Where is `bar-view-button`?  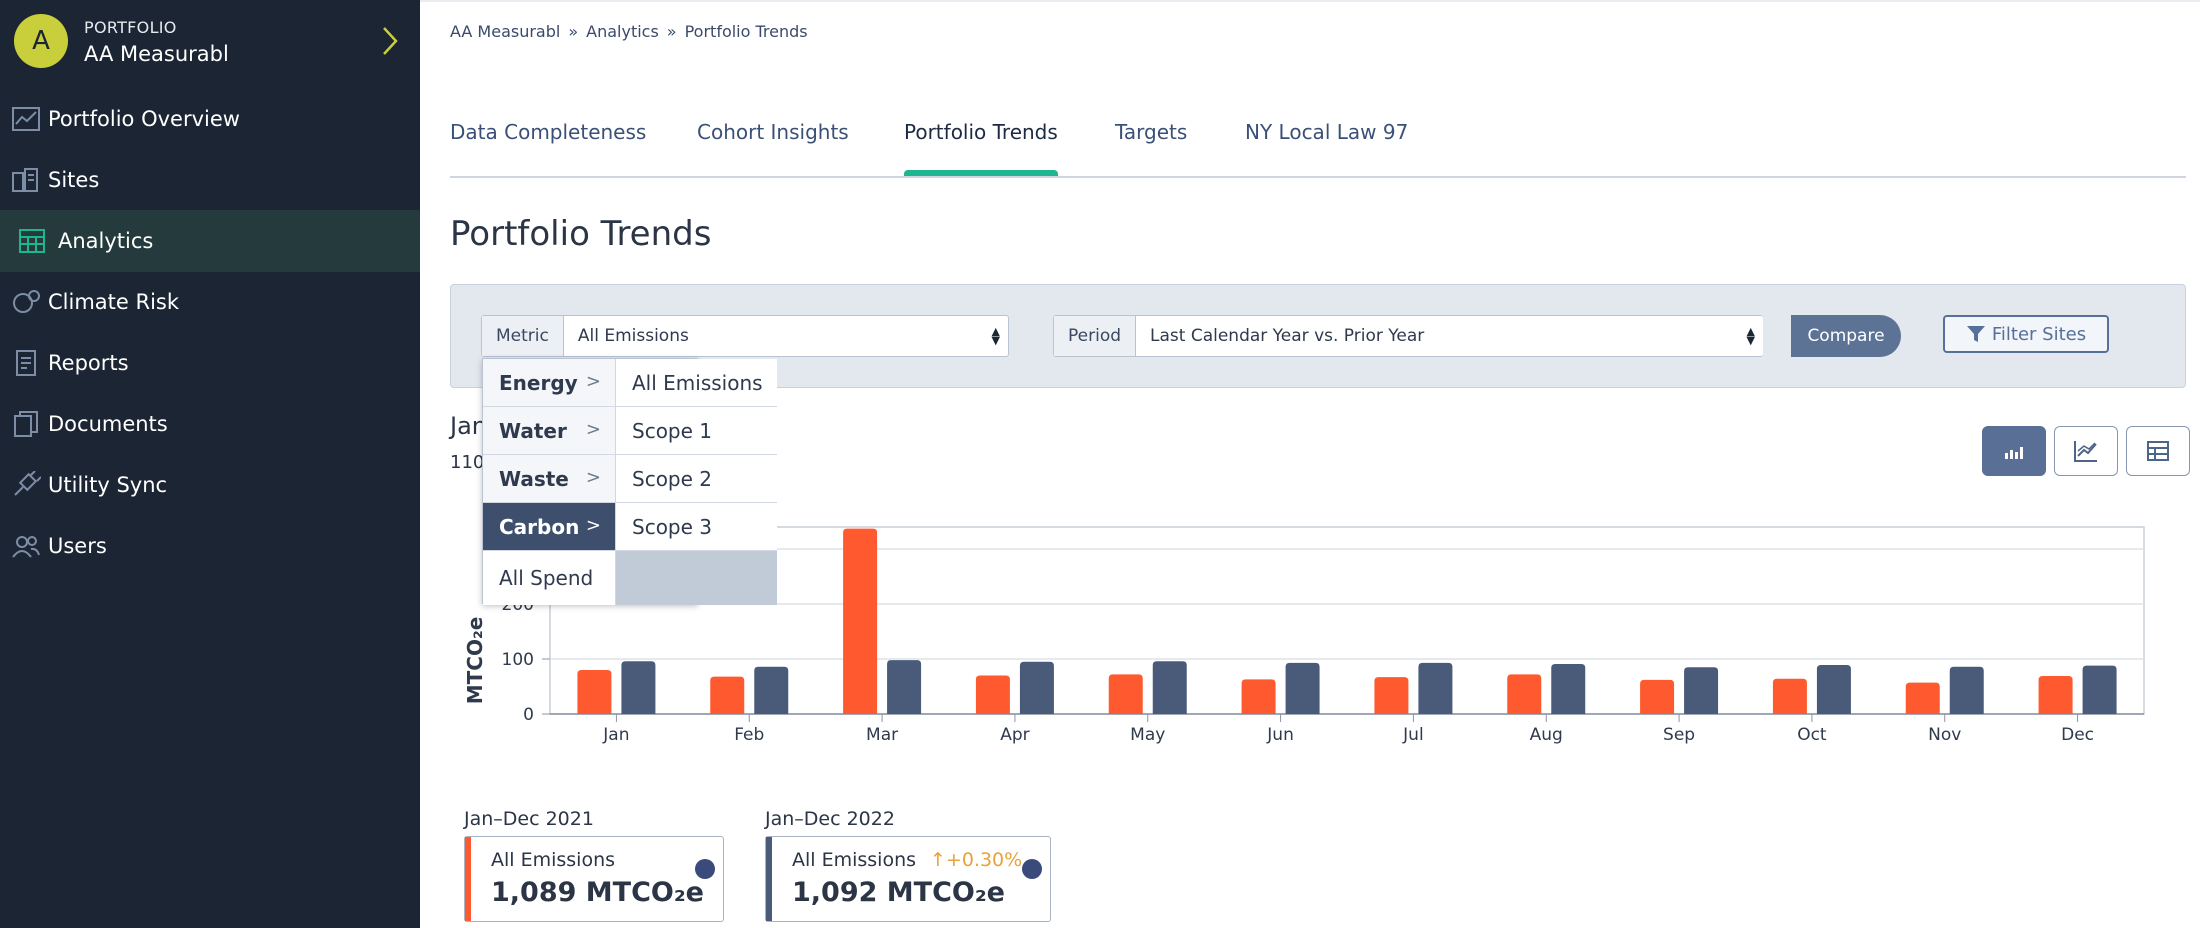
bar-view-button is located at coordinates (2014, 451).